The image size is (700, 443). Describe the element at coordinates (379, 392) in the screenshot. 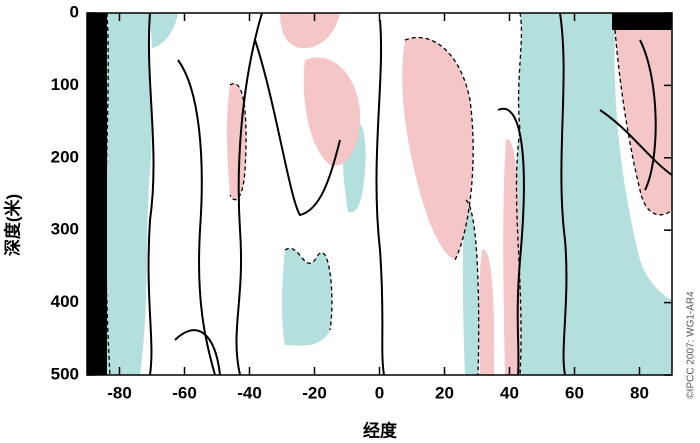

I see `x-tick-label: 0` at that location.